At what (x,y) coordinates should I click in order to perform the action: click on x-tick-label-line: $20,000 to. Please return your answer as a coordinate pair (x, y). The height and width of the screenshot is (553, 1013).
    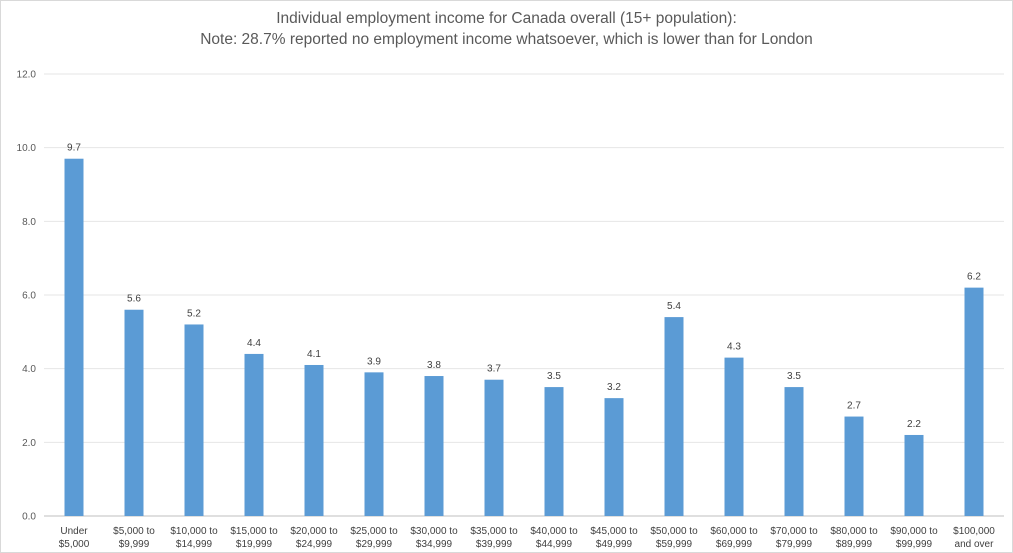
    Looking at the image, I should click on (314, 531).